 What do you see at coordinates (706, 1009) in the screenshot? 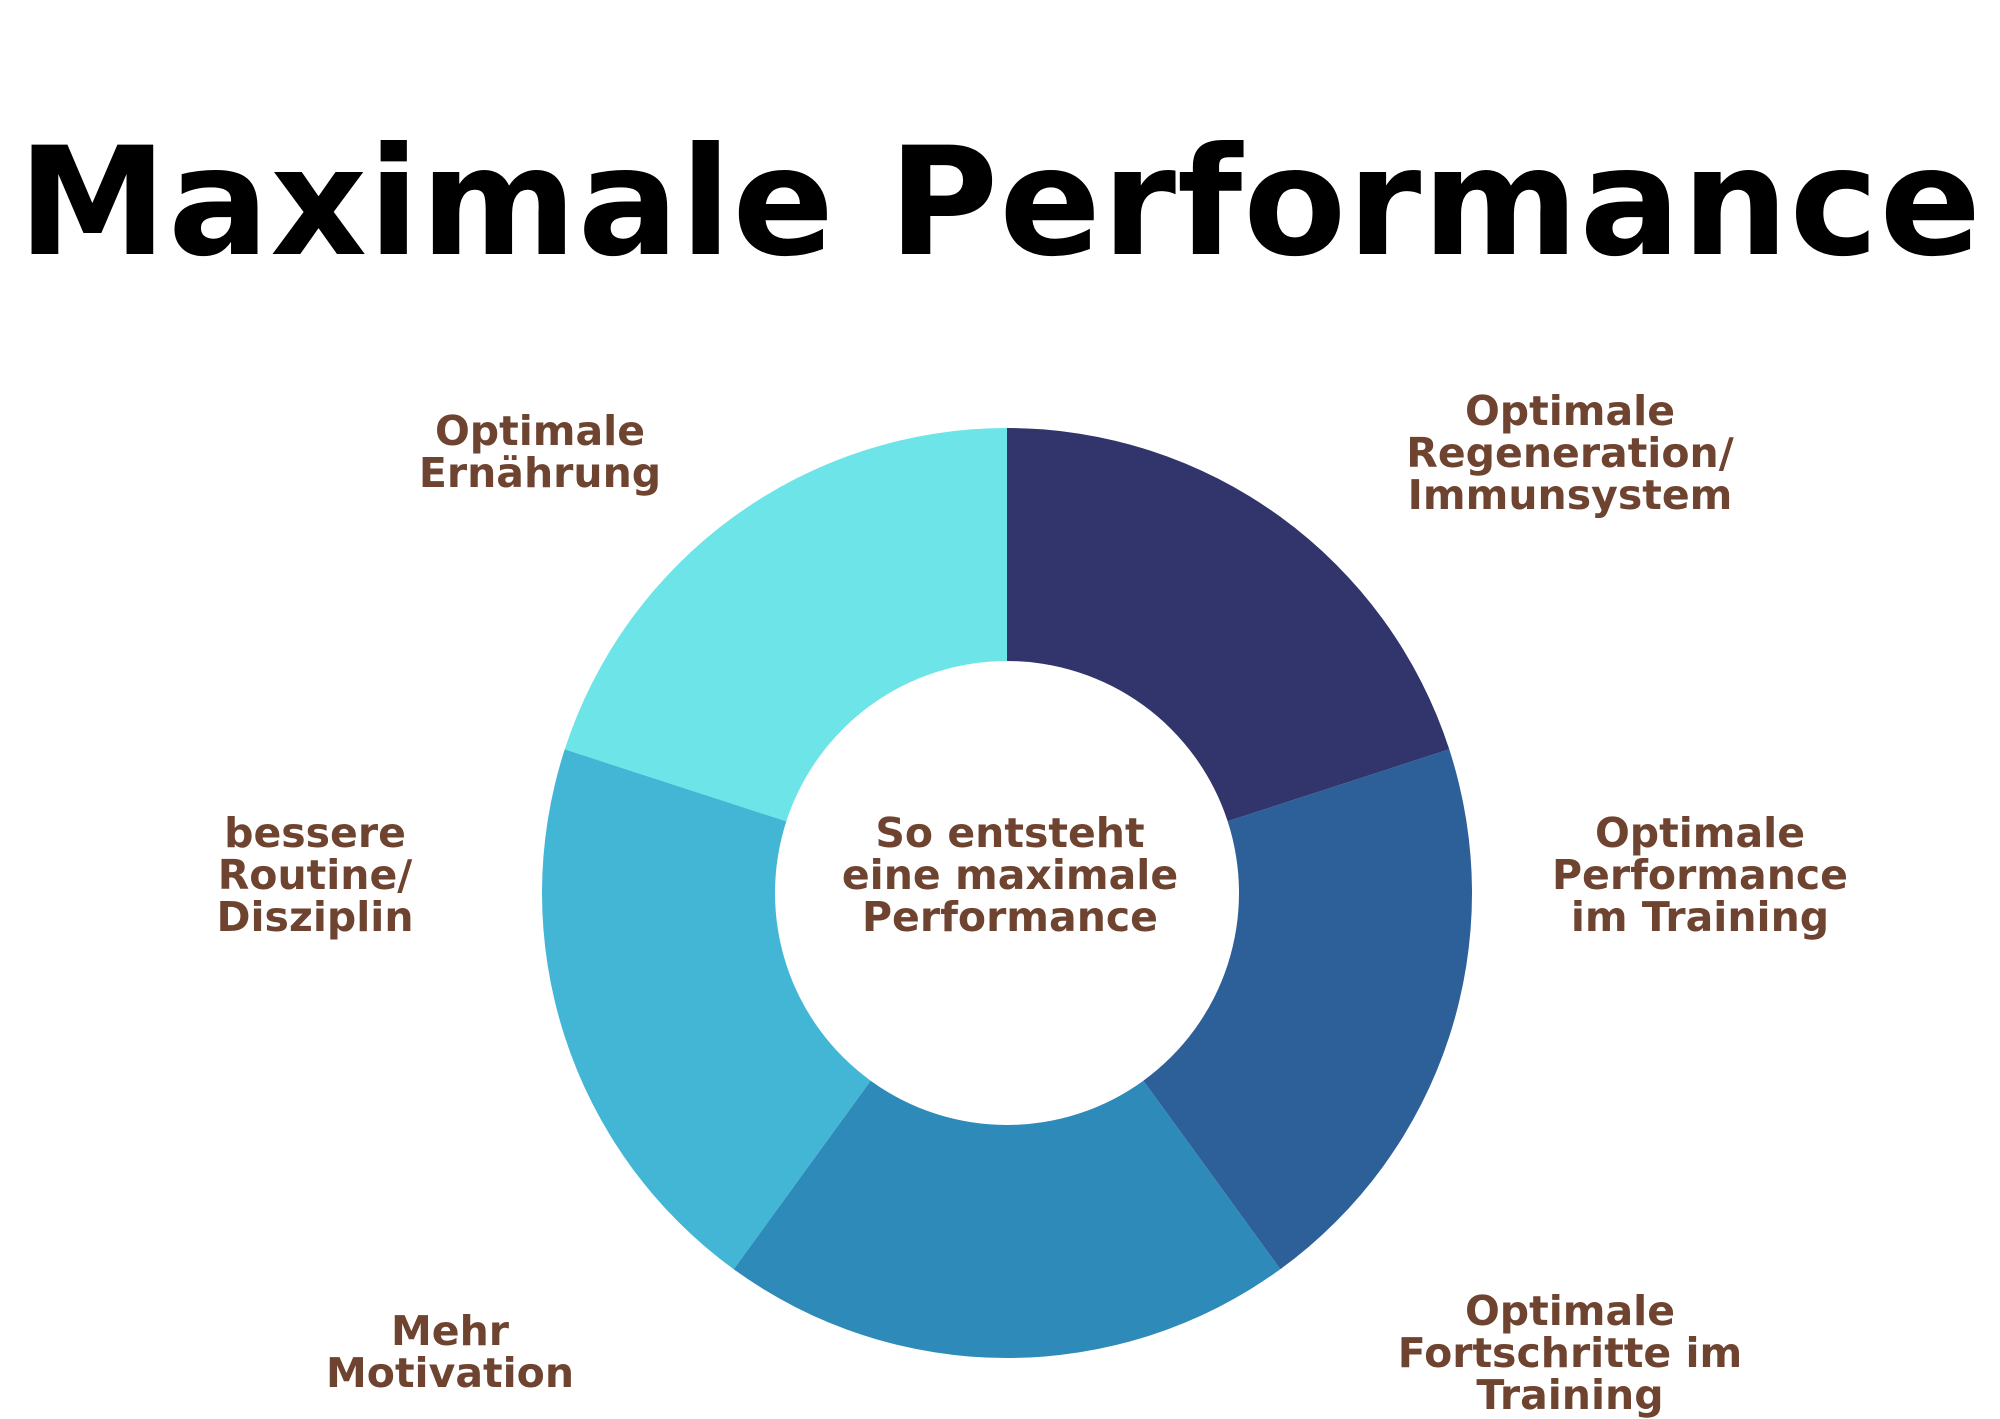
I see `segment-motivation` at bounding box center [706, 1009].